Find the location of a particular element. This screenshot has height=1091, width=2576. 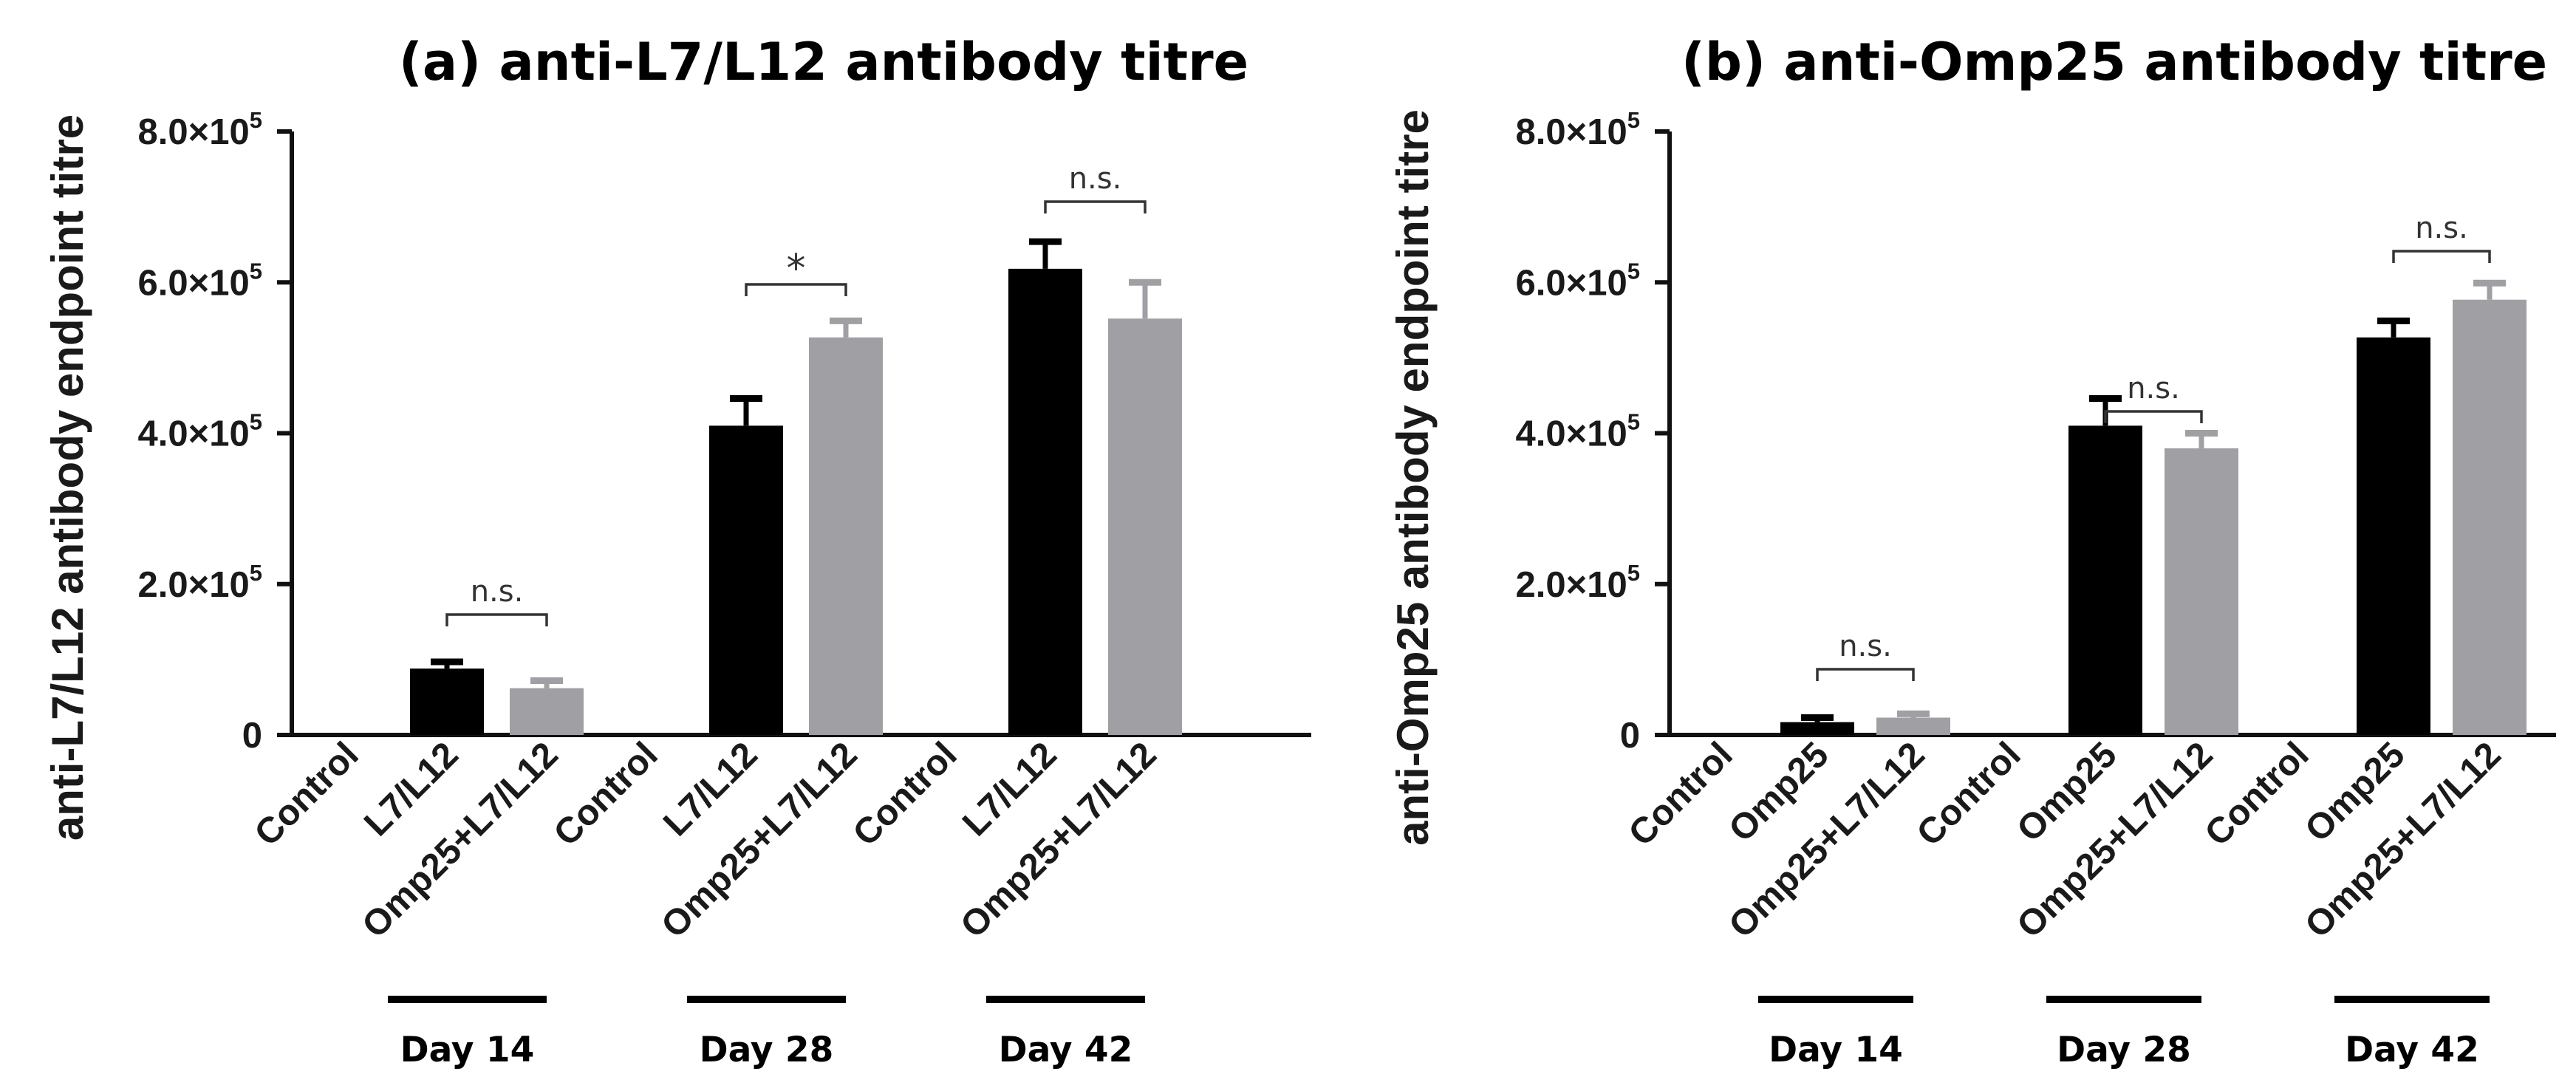

y-axis-label: anti-Omp25 antibody endpoint titre is located at coordinates (1413, 477).